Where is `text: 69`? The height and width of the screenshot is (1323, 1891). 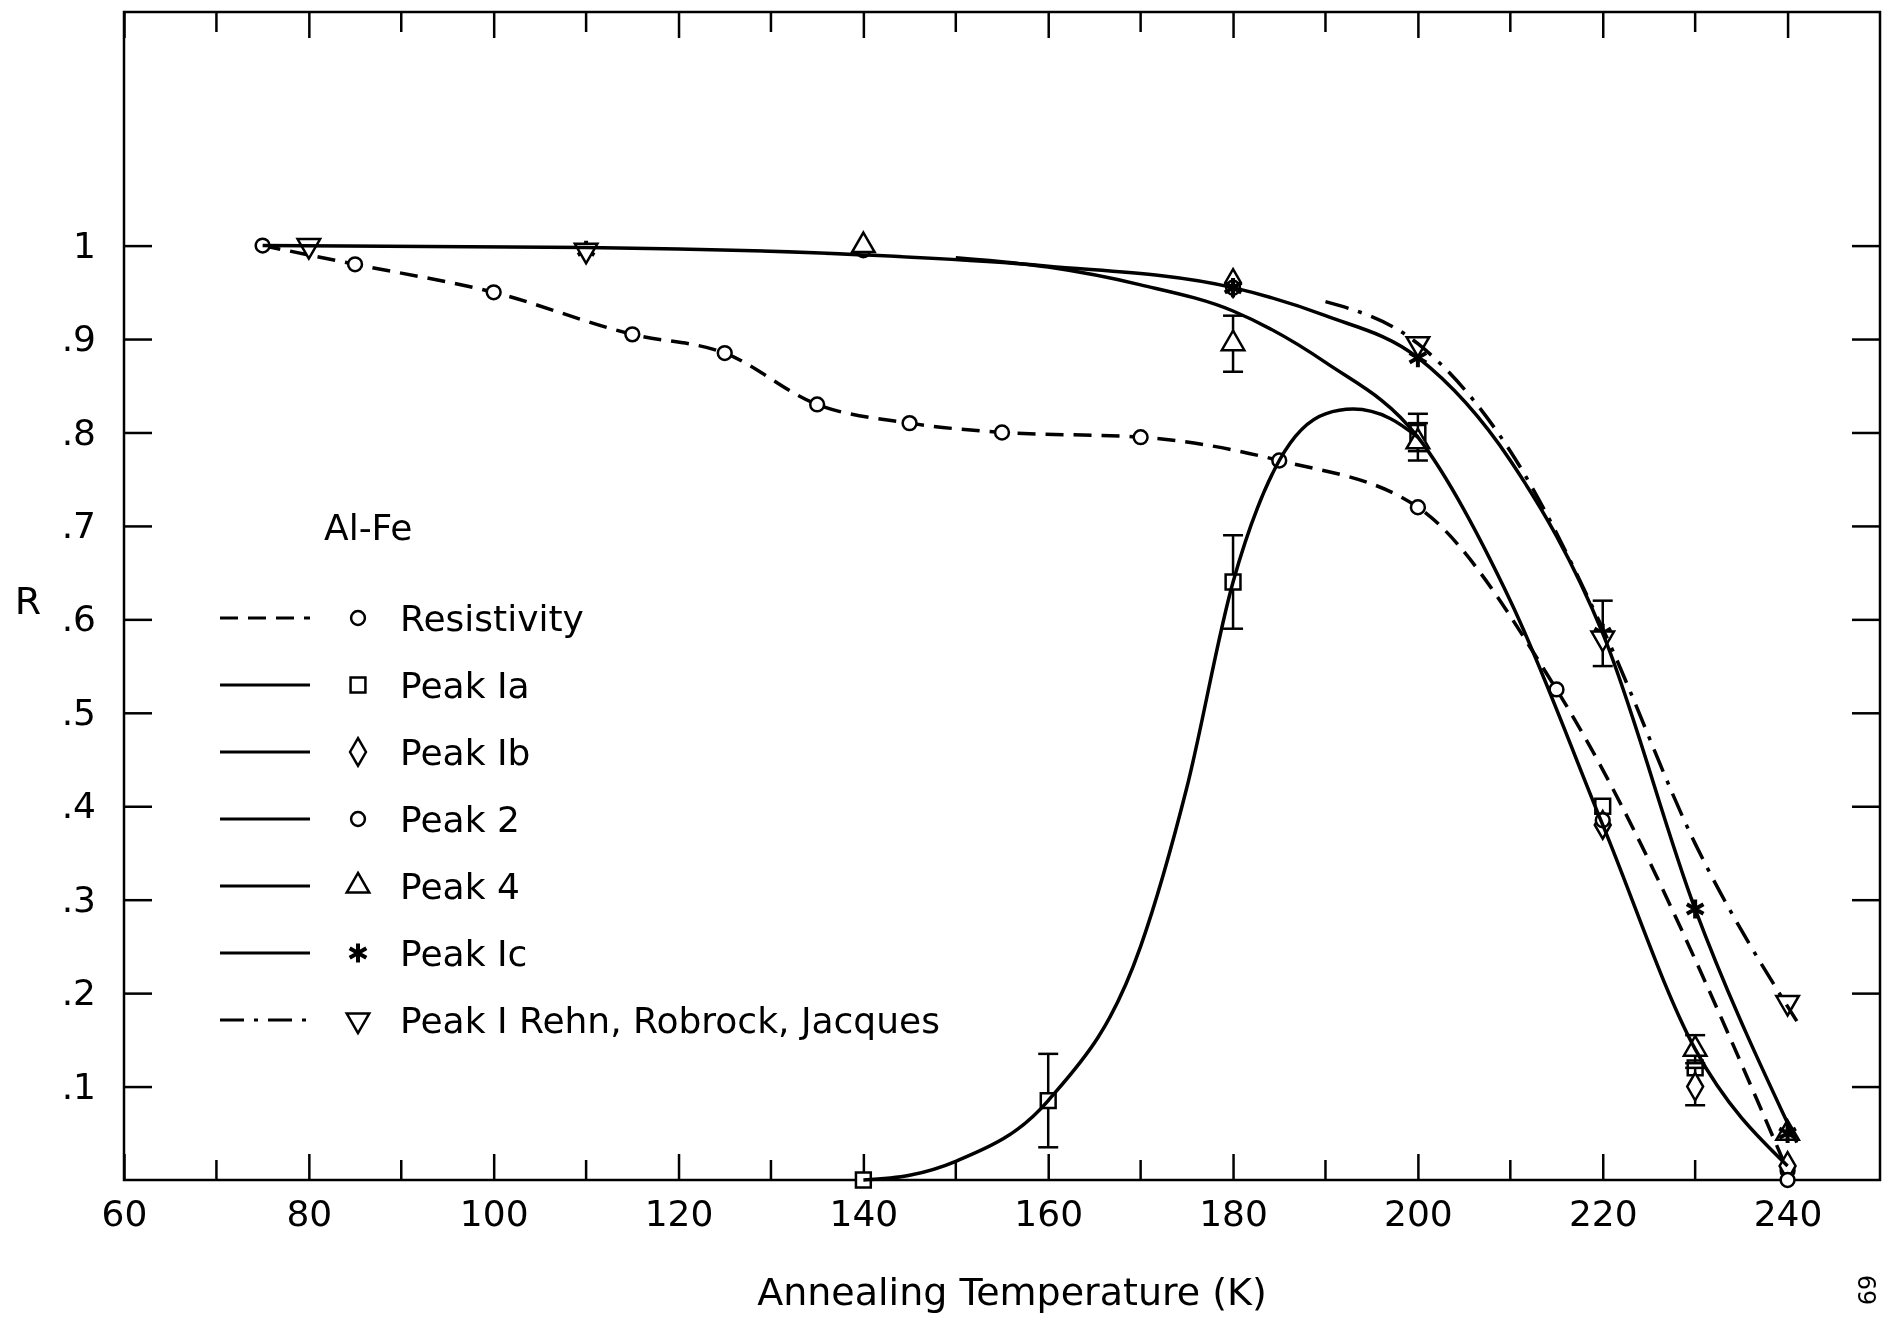 text: 69 is located at coordinates (1866, 1290).